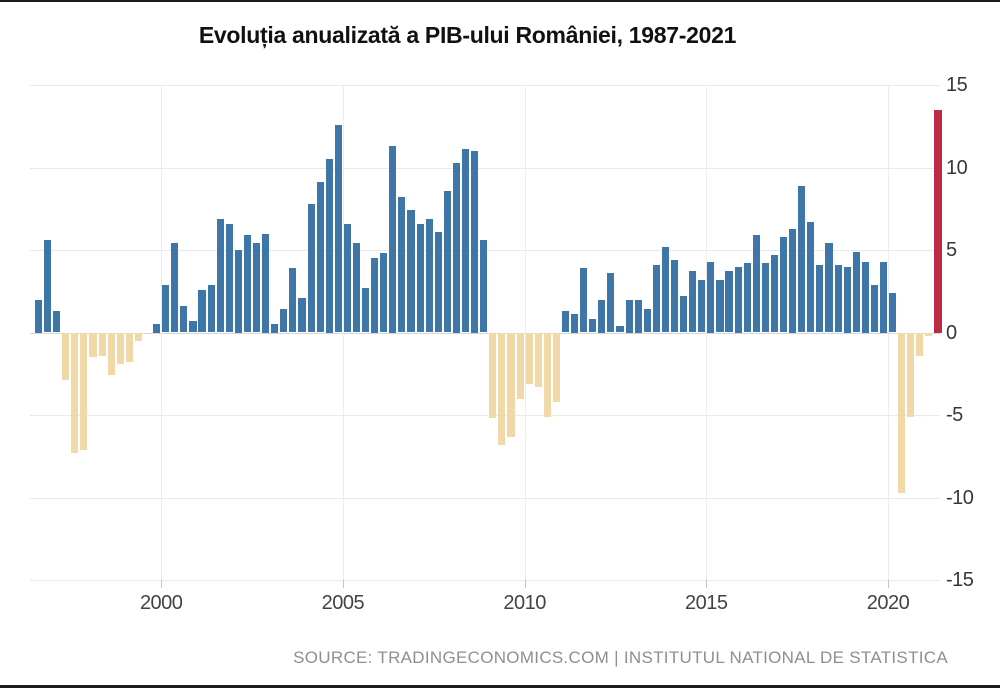 This screenshot has width=1000, height=688. Describe the element at coordinates (485, 498) in the screenshot. I see `gridline-h--10` at that location.